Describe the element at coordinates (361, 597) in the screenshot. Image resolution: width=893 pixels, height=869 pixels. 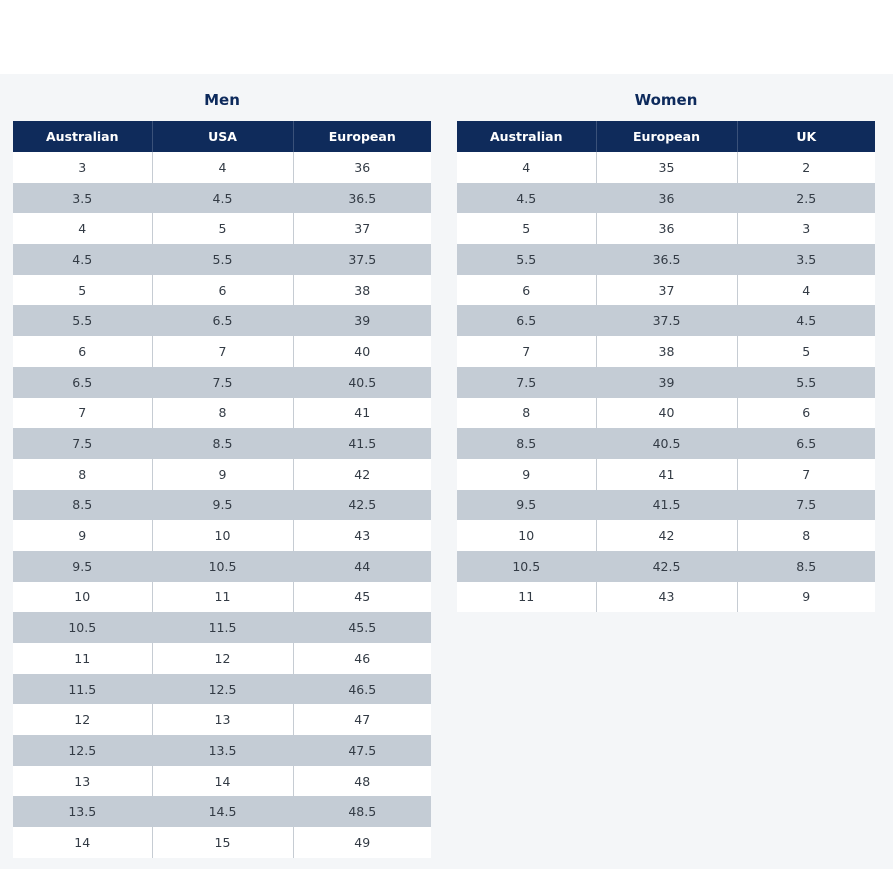
I see `table-cell: 45` at that location.